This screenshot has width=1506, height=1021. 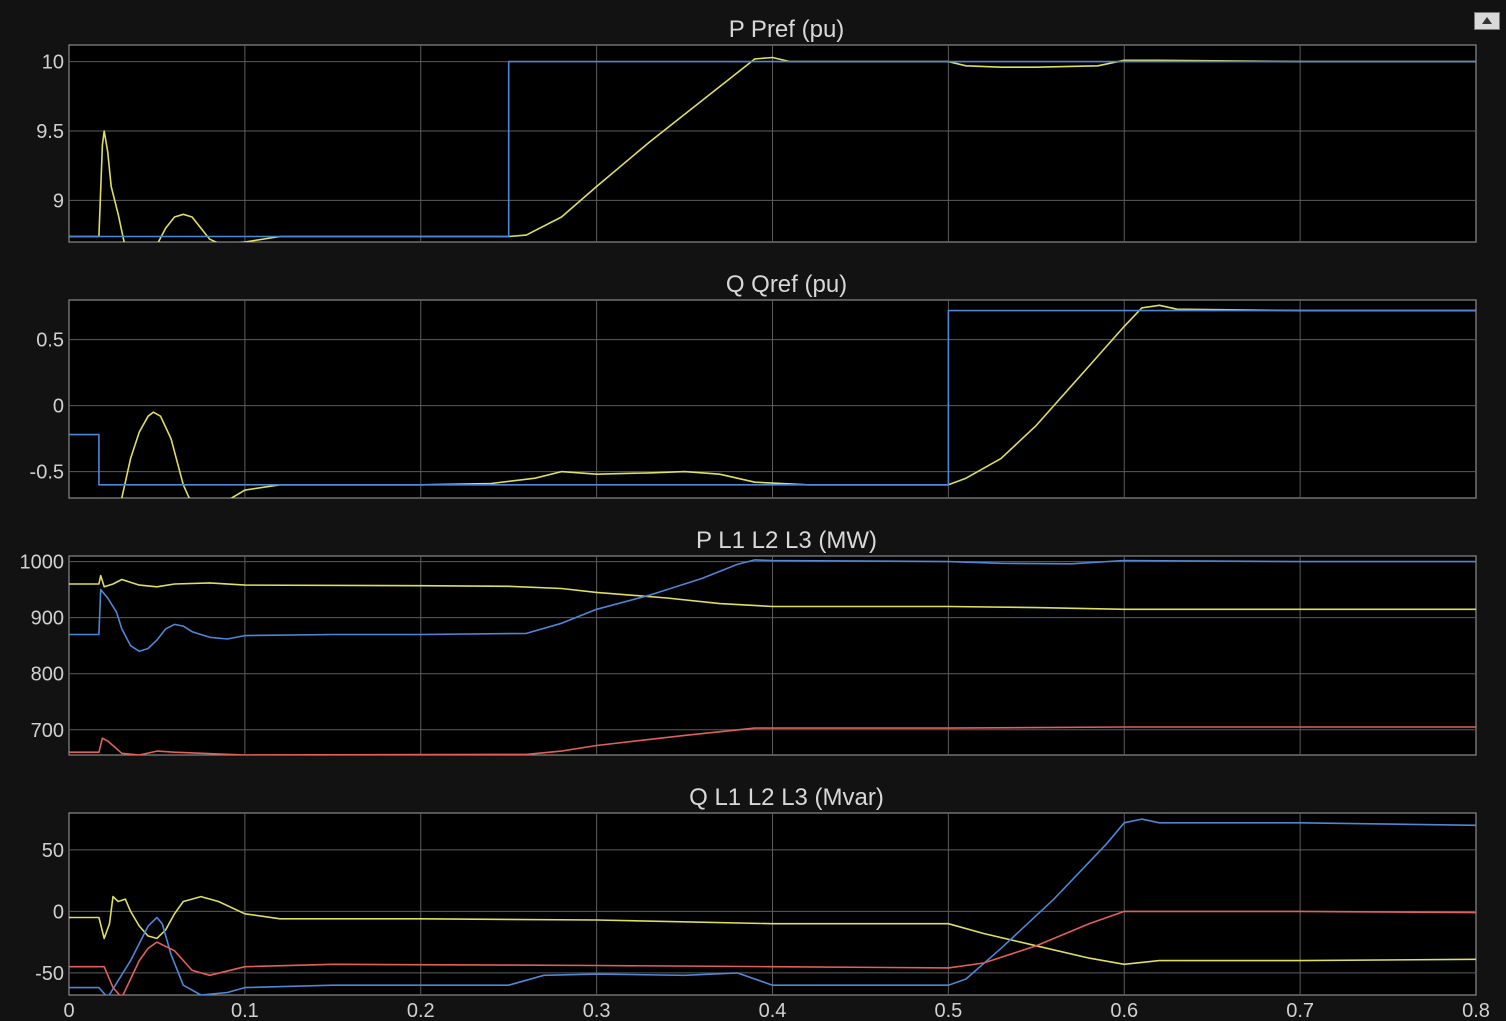 What do you see at coordinates (786, 540) in the screenshot?
I see `subplot-title: P L1 L2 L3 (MW)` at bounding box center [786, 540].